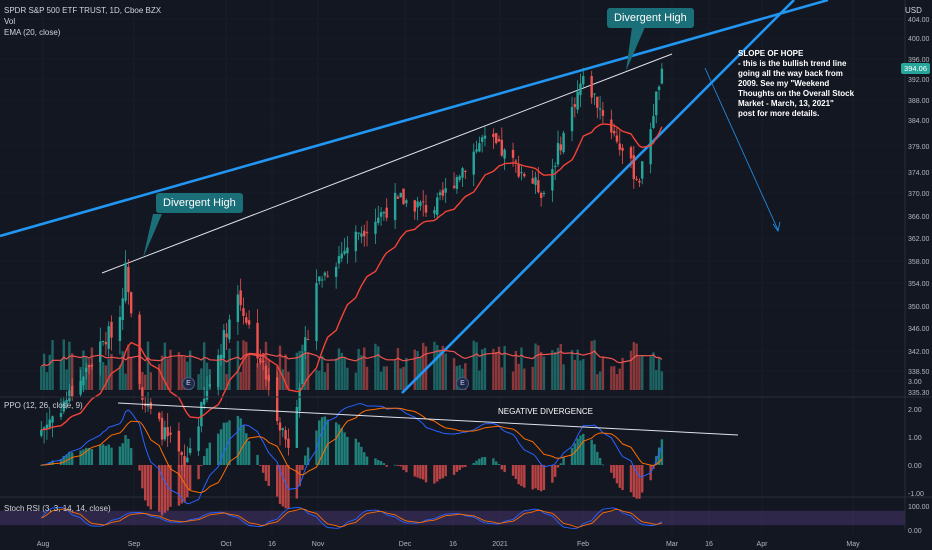 The height and width of the screenshot is (550, 932). I want to click on projection-arrow-line, so click(741, 149).